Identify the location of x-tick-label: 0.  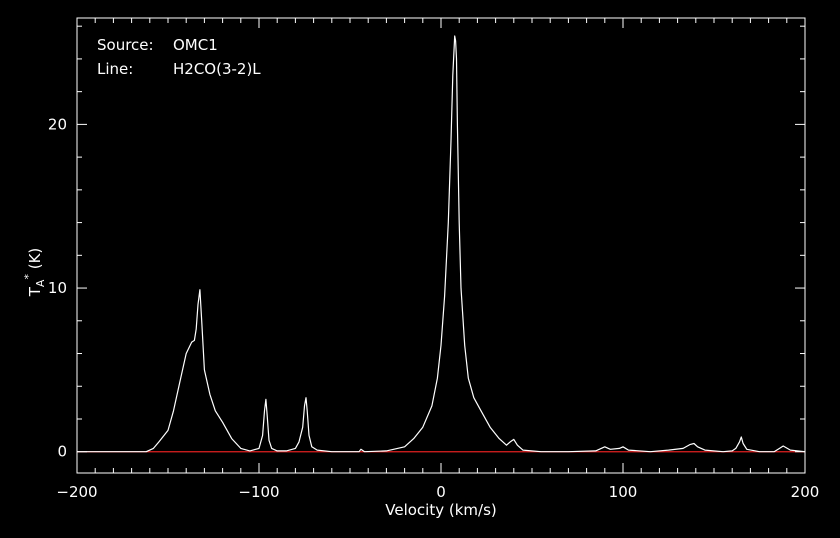
(441, 492).